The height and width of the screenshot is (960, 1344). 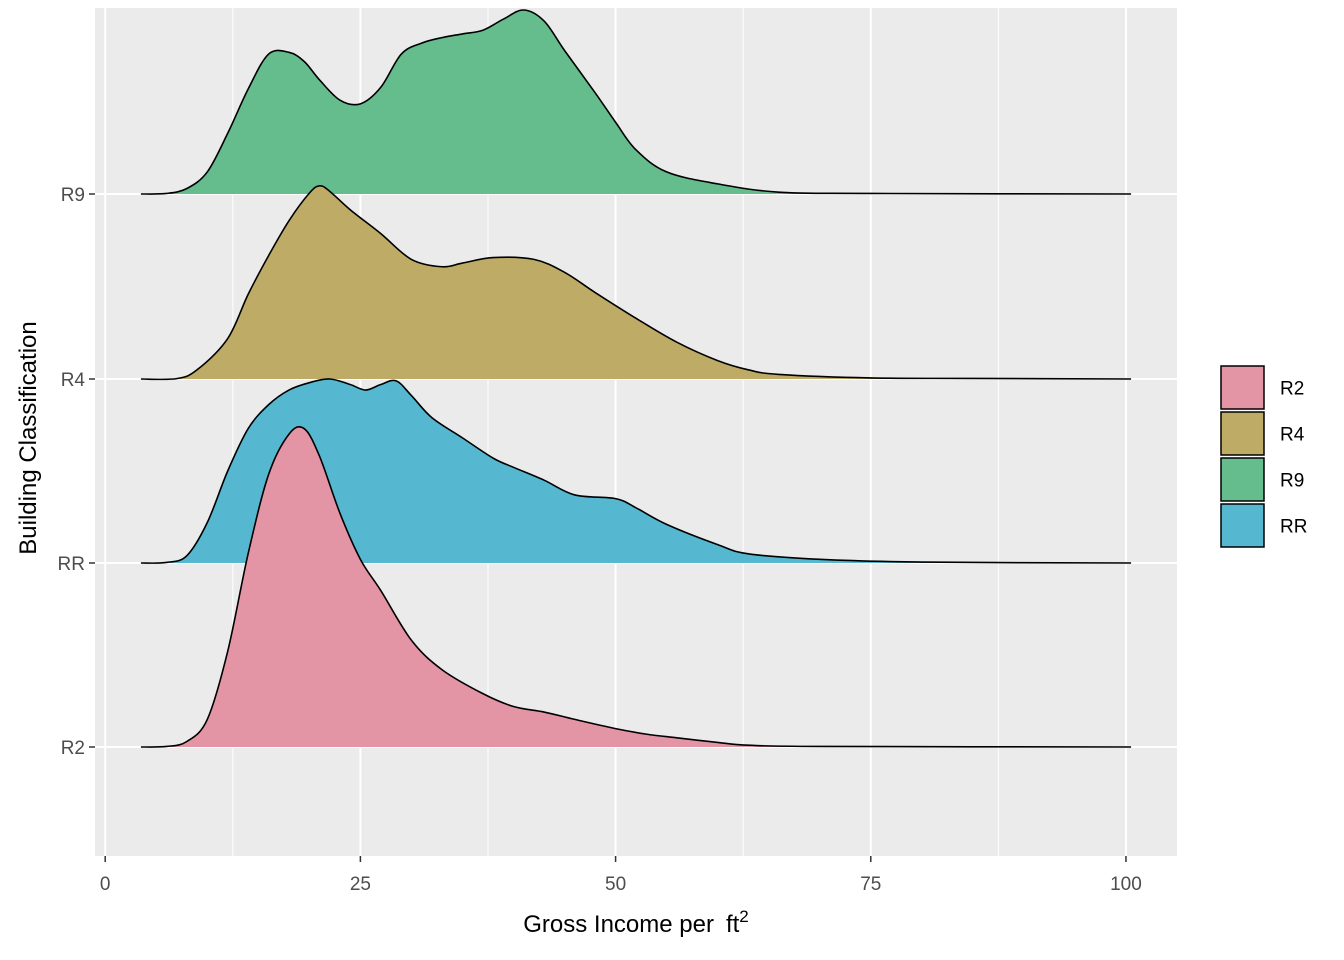 I want to click on y-axis: R2 RR R4 R9, so click(x=76, y=472).